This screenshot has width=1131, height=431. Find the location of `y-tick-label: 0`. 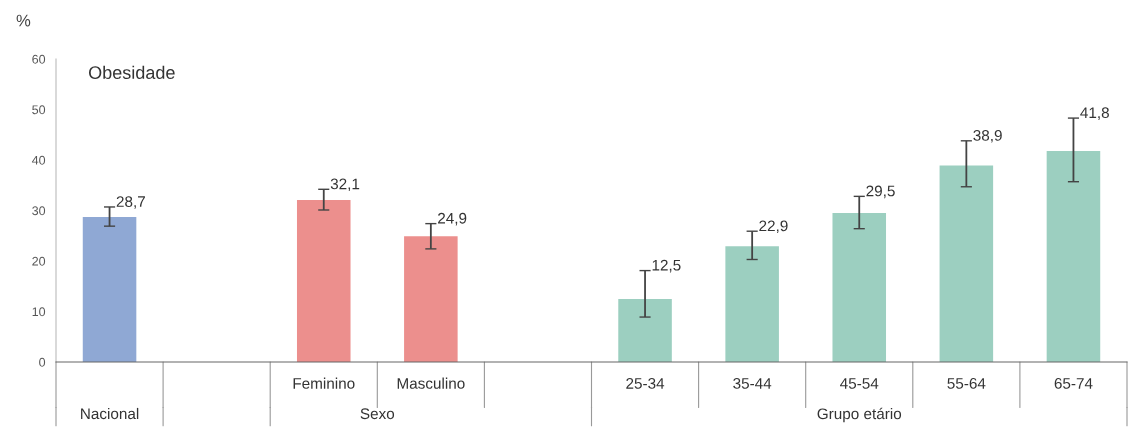

y-tick-label: 0 is located at coordinates (42, 362).